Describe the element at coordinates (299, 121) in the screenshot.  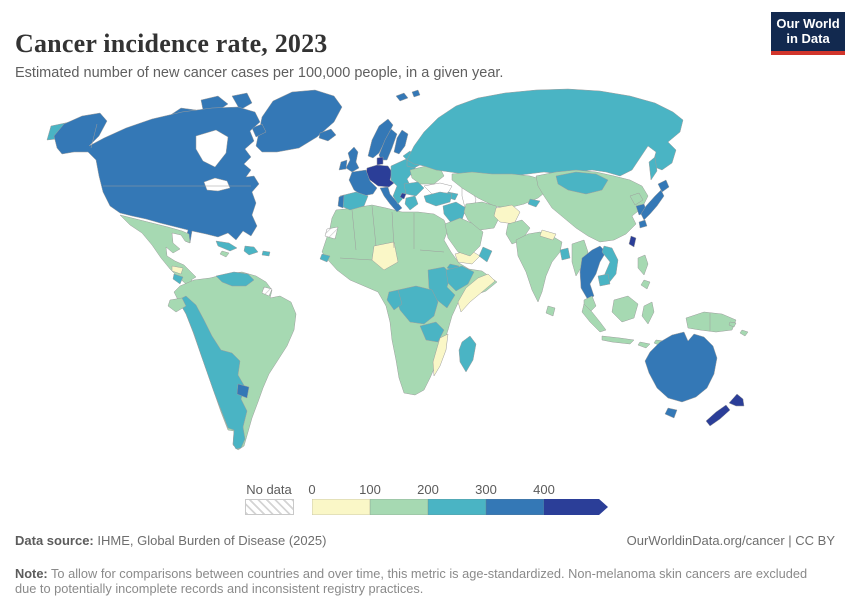
I see `region-greenland` at that location.